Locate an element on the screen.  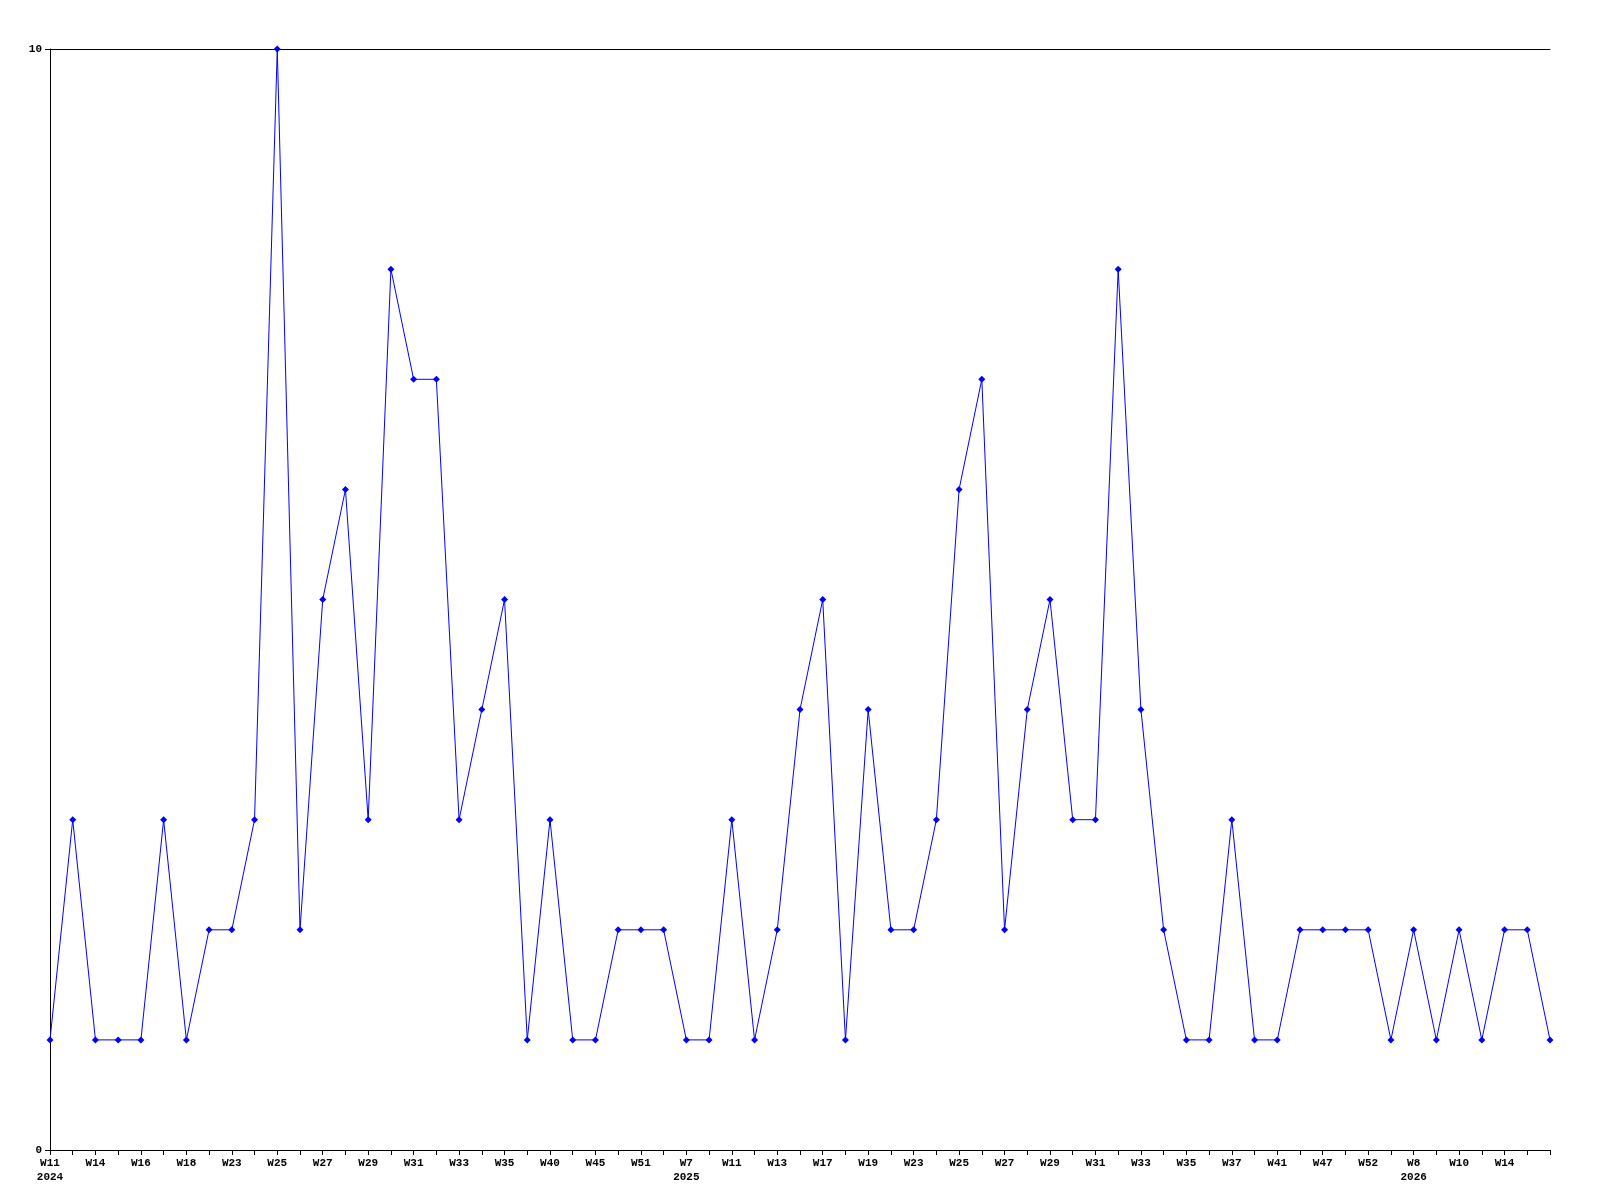
x-tick-label: W37 is located at coordinates (1231, 1163).